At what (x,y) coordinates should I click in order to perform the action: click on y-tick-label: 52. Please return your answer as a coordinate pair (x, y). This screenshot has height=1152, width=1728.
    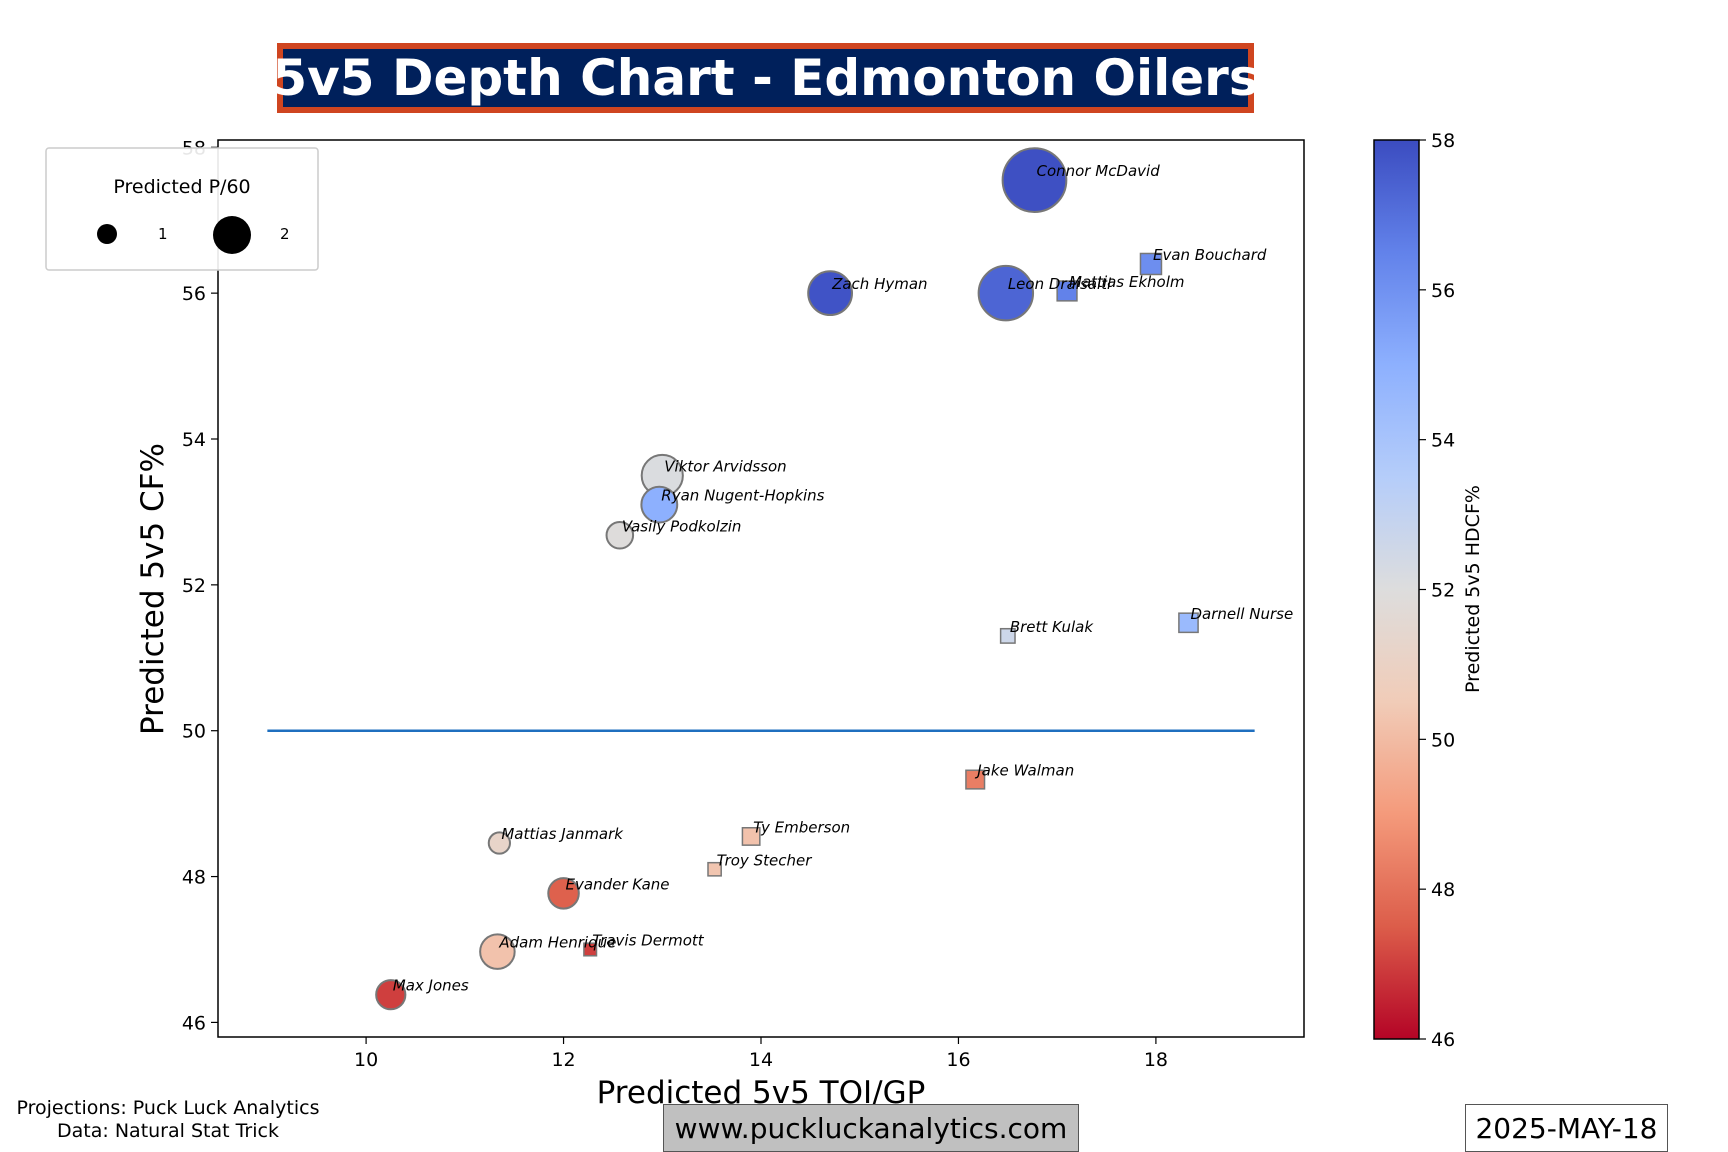
    Looking at the image, I should click on (194, 586).